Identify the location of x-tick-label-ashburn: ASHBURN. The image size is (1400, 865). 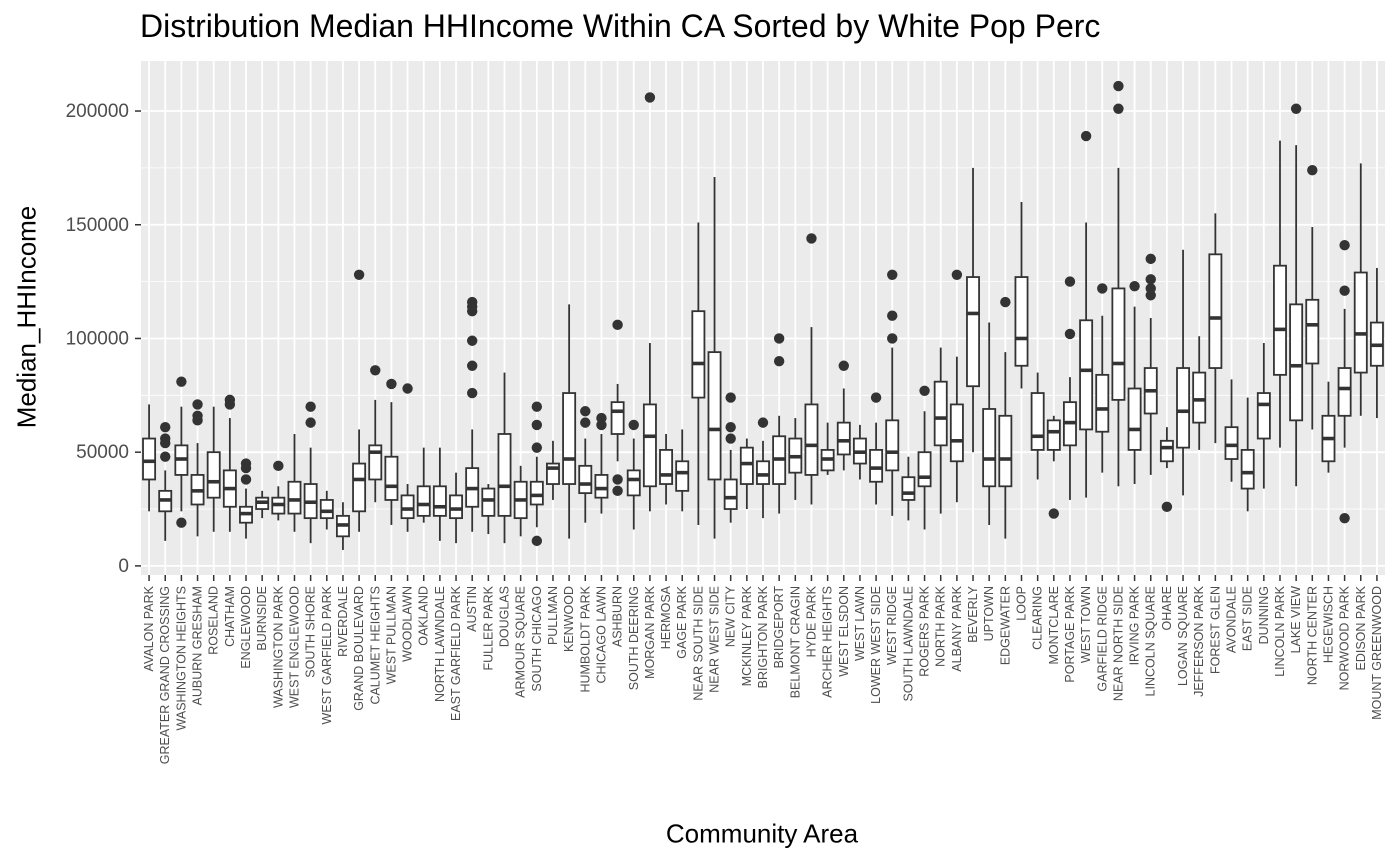
(618, 616).